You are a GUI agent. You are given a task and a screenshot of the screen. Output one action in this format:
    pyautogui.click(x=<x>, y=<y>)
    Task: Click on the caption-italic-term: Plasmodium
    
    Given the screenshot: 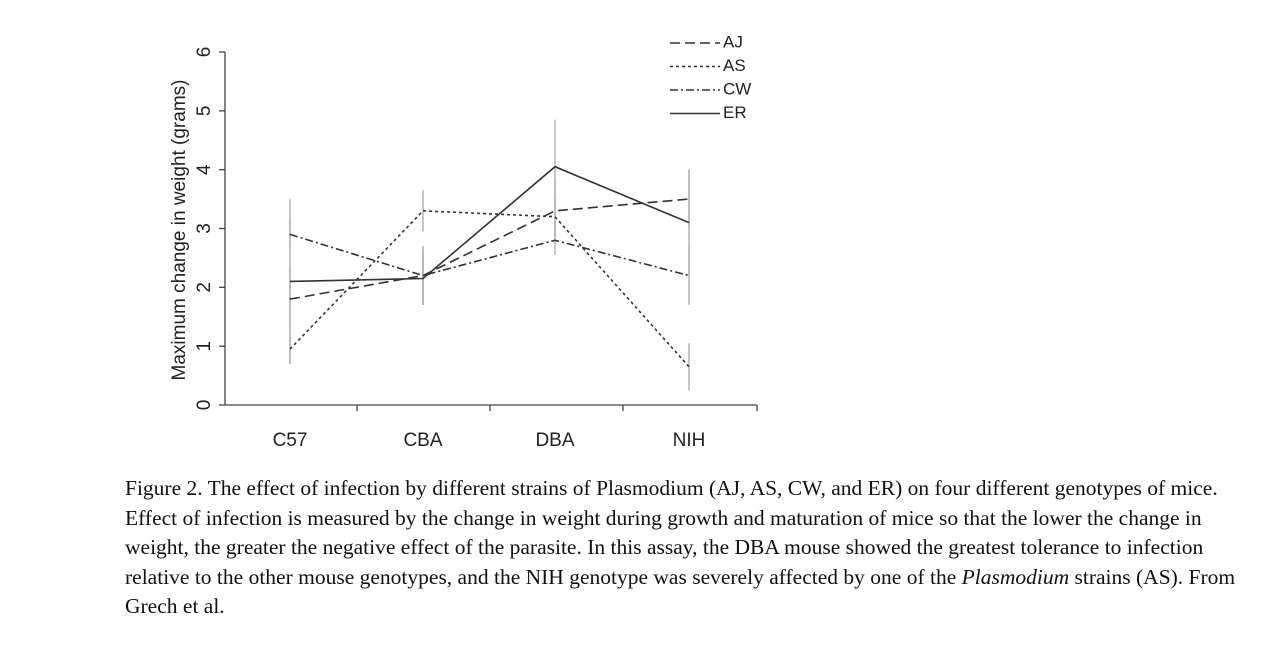 What is the action you would take?
    pyautogui.click(x=1015, y=576)
    